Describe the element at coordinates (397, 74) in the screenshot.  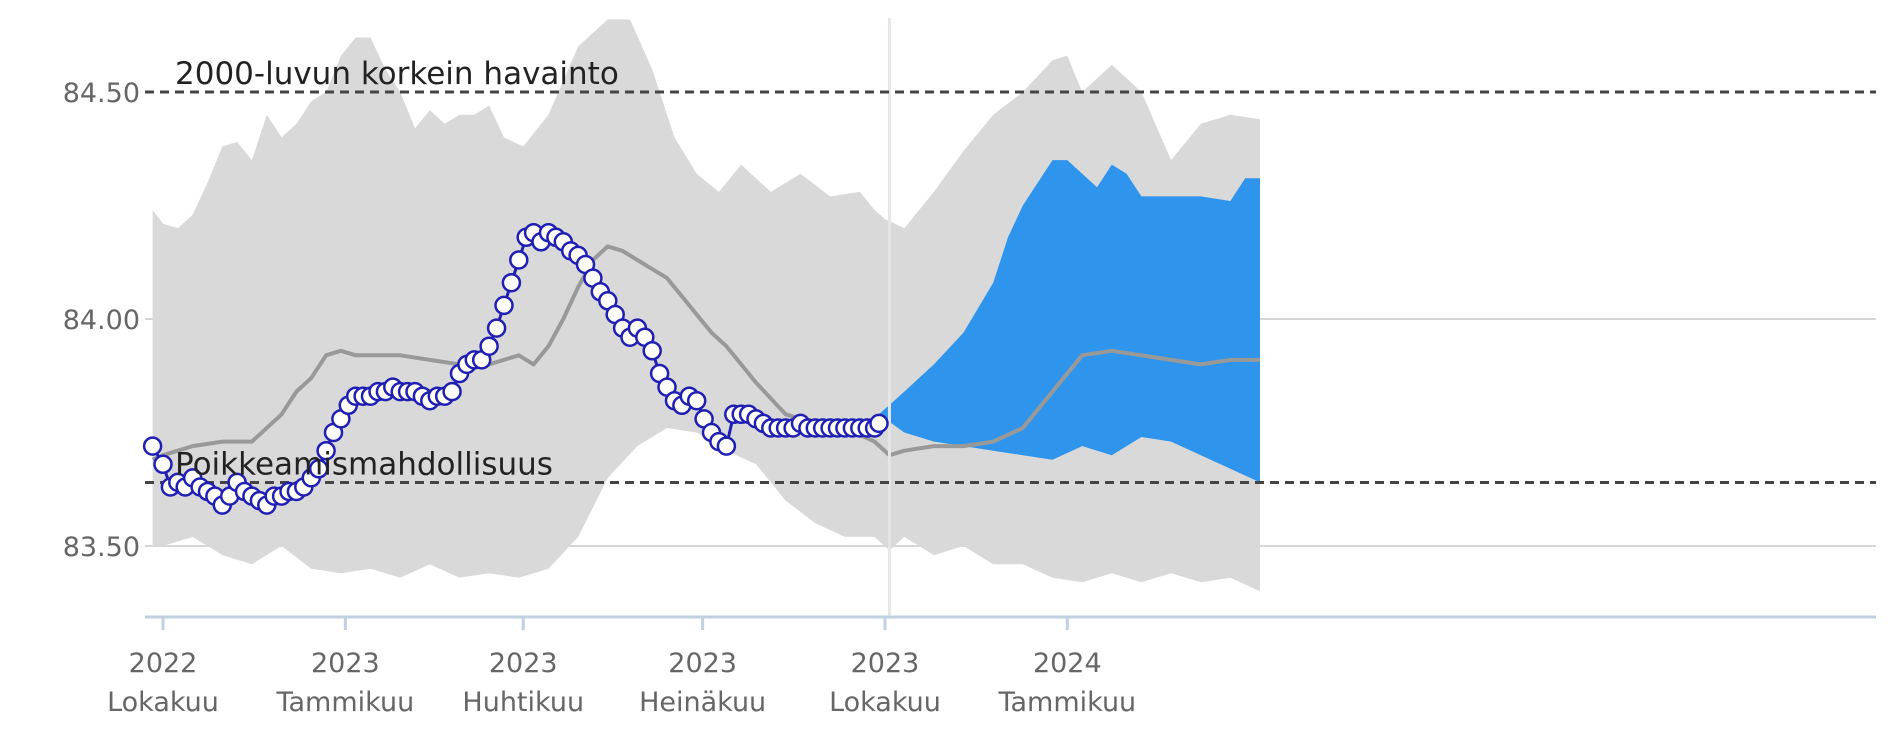
I see `highest-observation-label: 2000-luvun korkein havainto` at that location.